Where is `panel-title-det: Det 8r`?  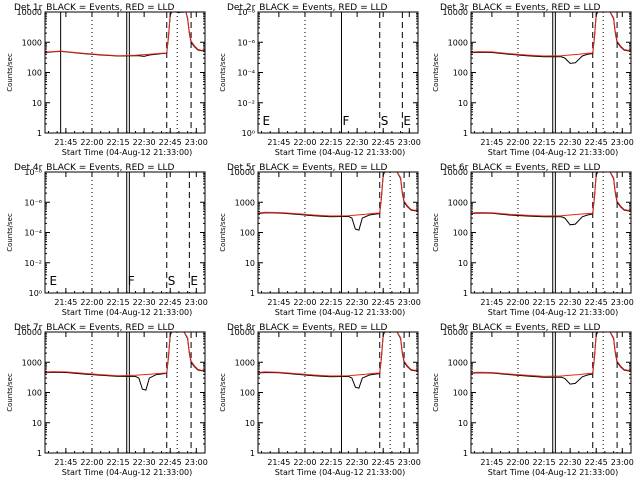 panel-title-det: Det 8r is located at coordinates (241, 328).